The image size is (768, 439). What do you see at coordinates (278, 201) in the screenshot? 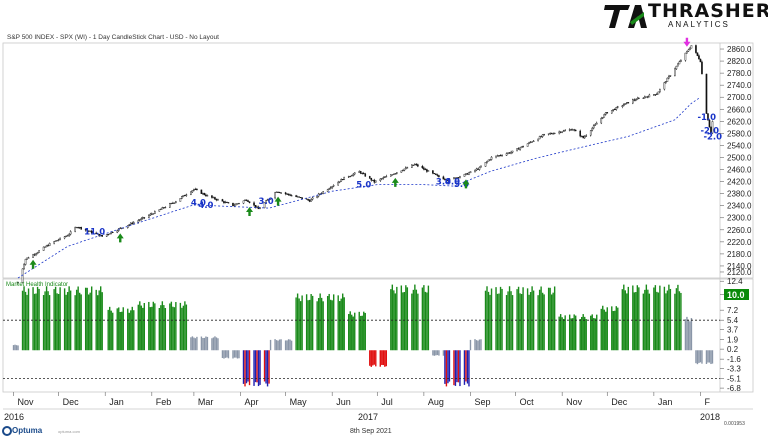
I see `up-arrow-icon` at bounding box center [278, 201].